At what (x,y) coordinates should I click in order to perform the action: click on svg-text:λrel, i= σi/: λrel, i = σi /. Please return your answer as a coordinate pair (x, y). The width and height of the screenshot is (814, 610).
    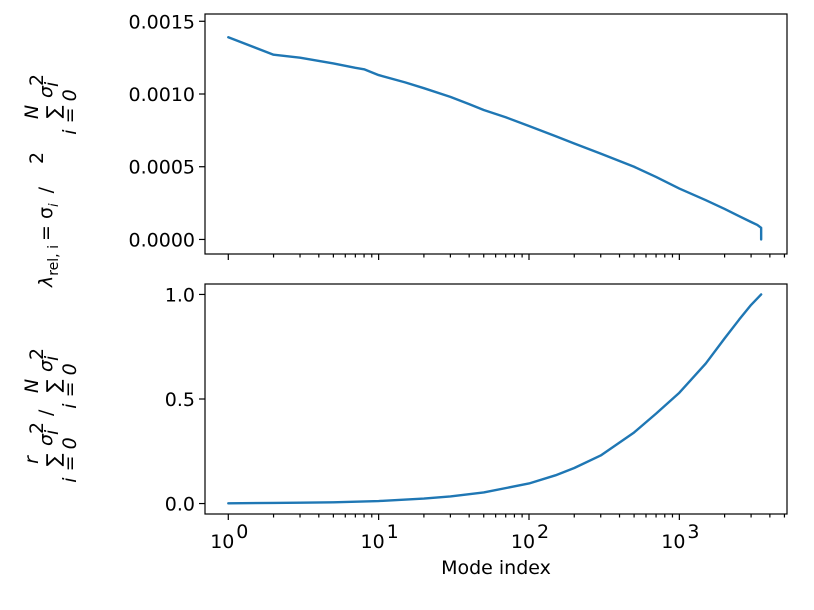
    Looking at the image, I should click on (48, 237).